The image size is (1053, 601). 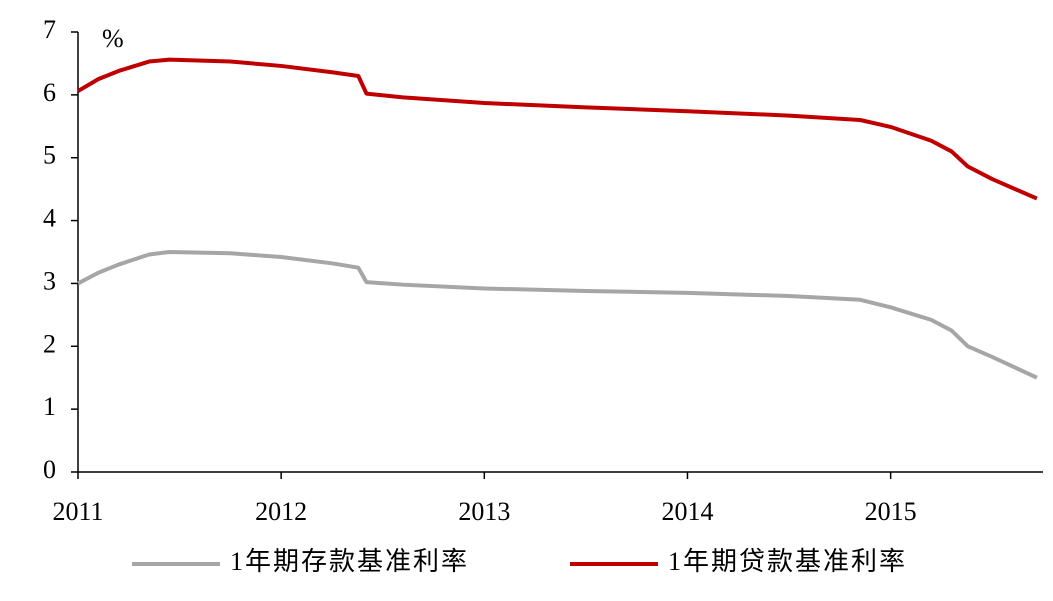 I want to click on legend-label: 1年期存款基准利率, so click(x=349, y=561).